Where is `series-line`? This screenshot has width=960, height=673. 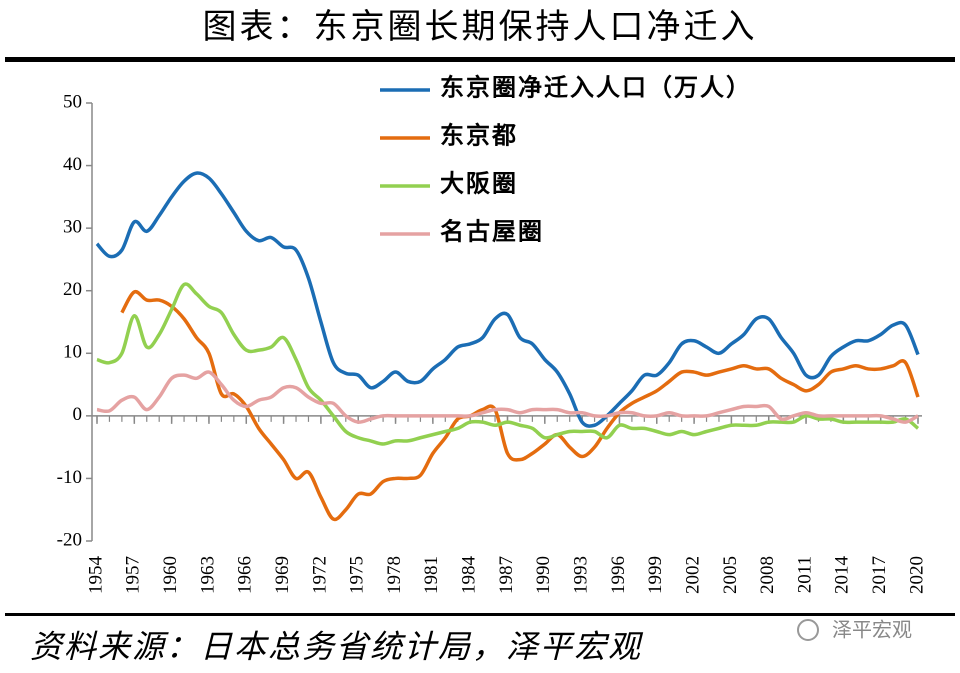
series-line is located at coordinates (507, 397).